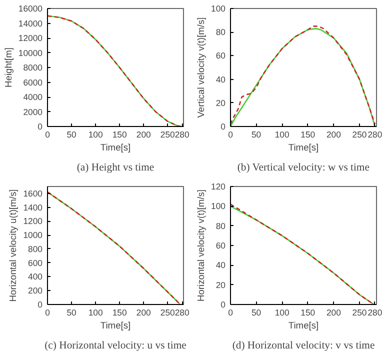 Image resolution: width=387 pixels, height=357 pixels. Describe the element at coordinates (115, 168) in the screenshot. I see `text: (a) Height vs time` at that location.